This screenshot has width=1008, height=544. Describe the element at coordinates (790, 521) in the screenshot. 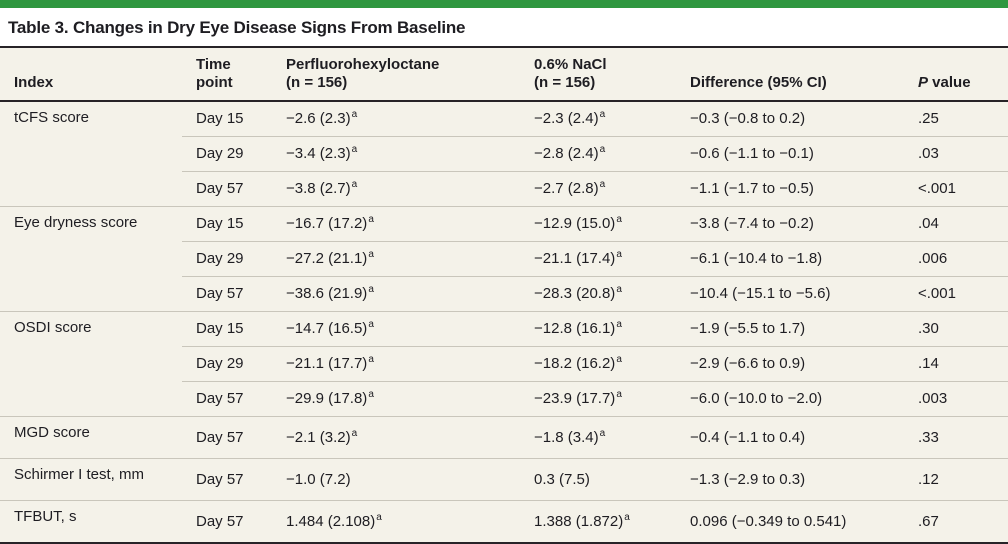

I see `cell-difference: 0.096 (−0.349 to 0.541)` at that location.